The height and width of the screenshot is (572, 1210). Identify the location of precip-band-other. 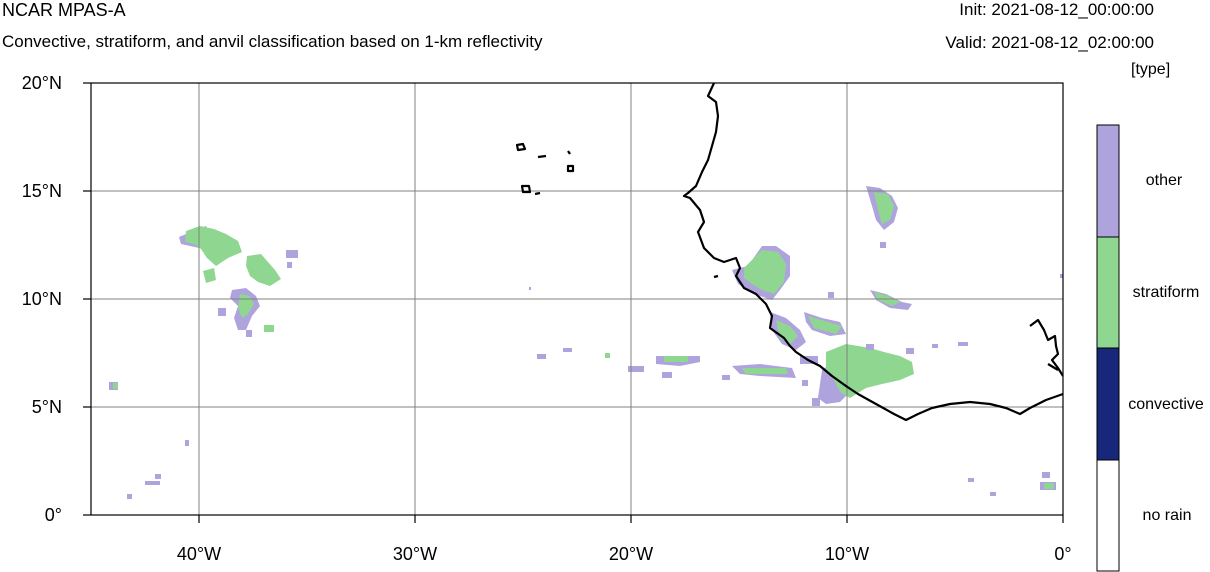
(633, 364).